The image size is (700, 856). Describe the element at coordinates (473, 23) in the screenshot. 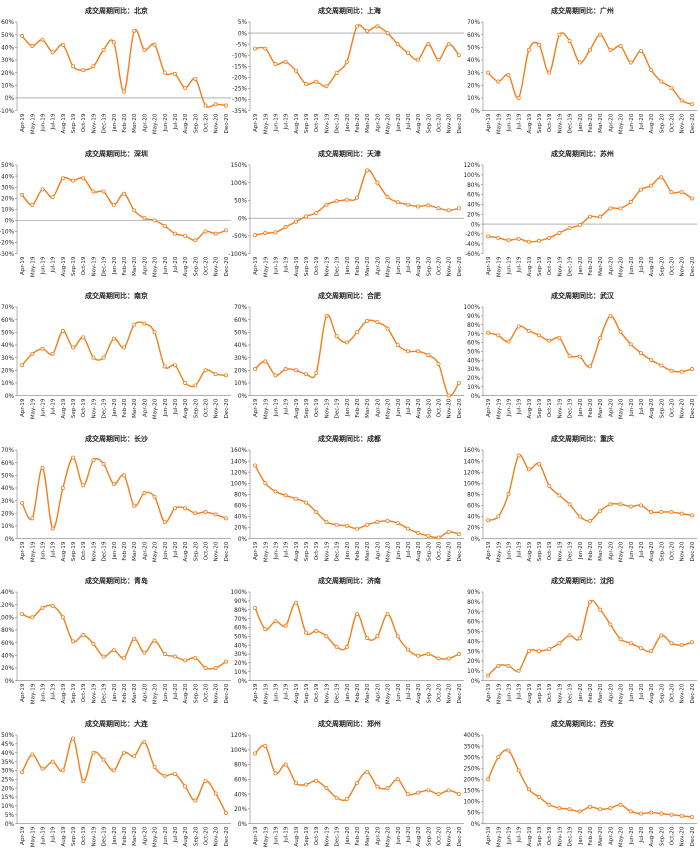

I see `y-tick-label: 70%` at that location.